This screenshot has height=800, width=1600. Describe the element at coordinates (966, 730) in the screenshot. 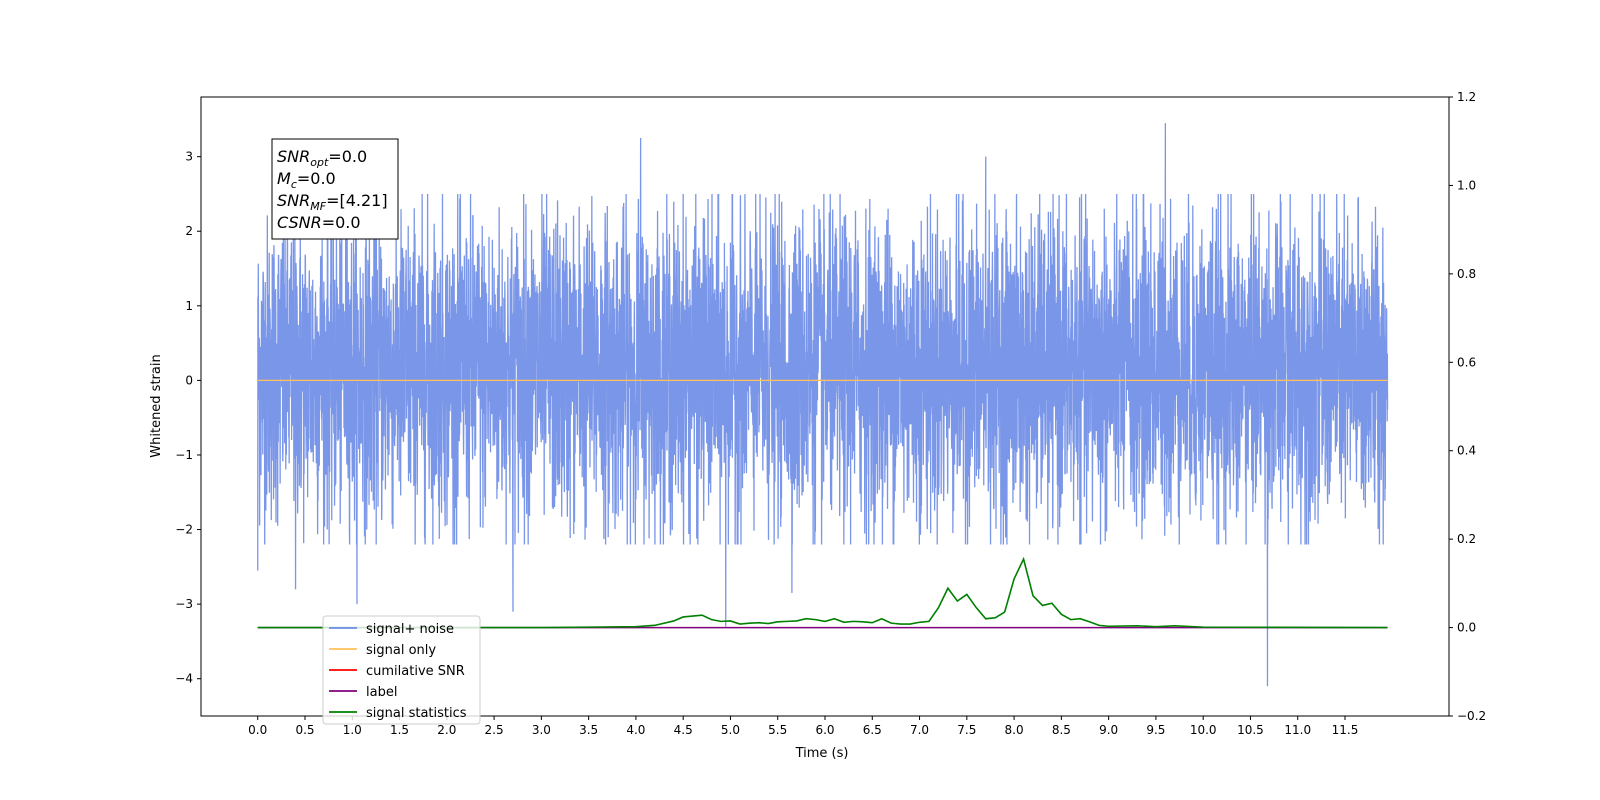

I see `x-tick-label: 7.5` at that location.